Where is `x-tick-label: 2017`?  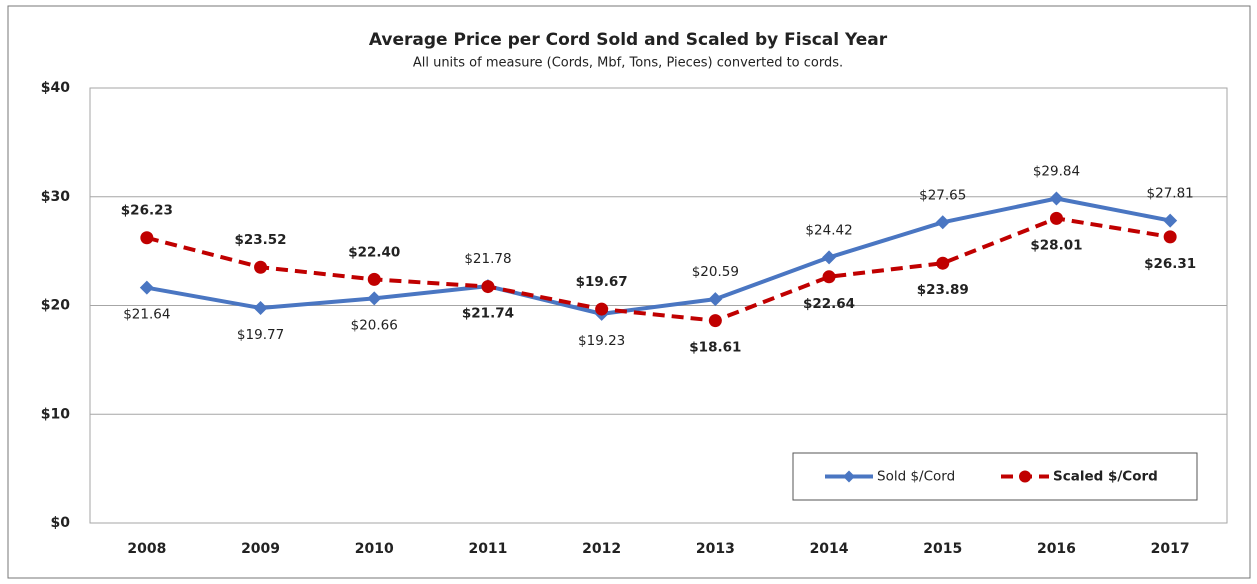
x-tick-label: 2017 is located at coordinates (1170, 549).